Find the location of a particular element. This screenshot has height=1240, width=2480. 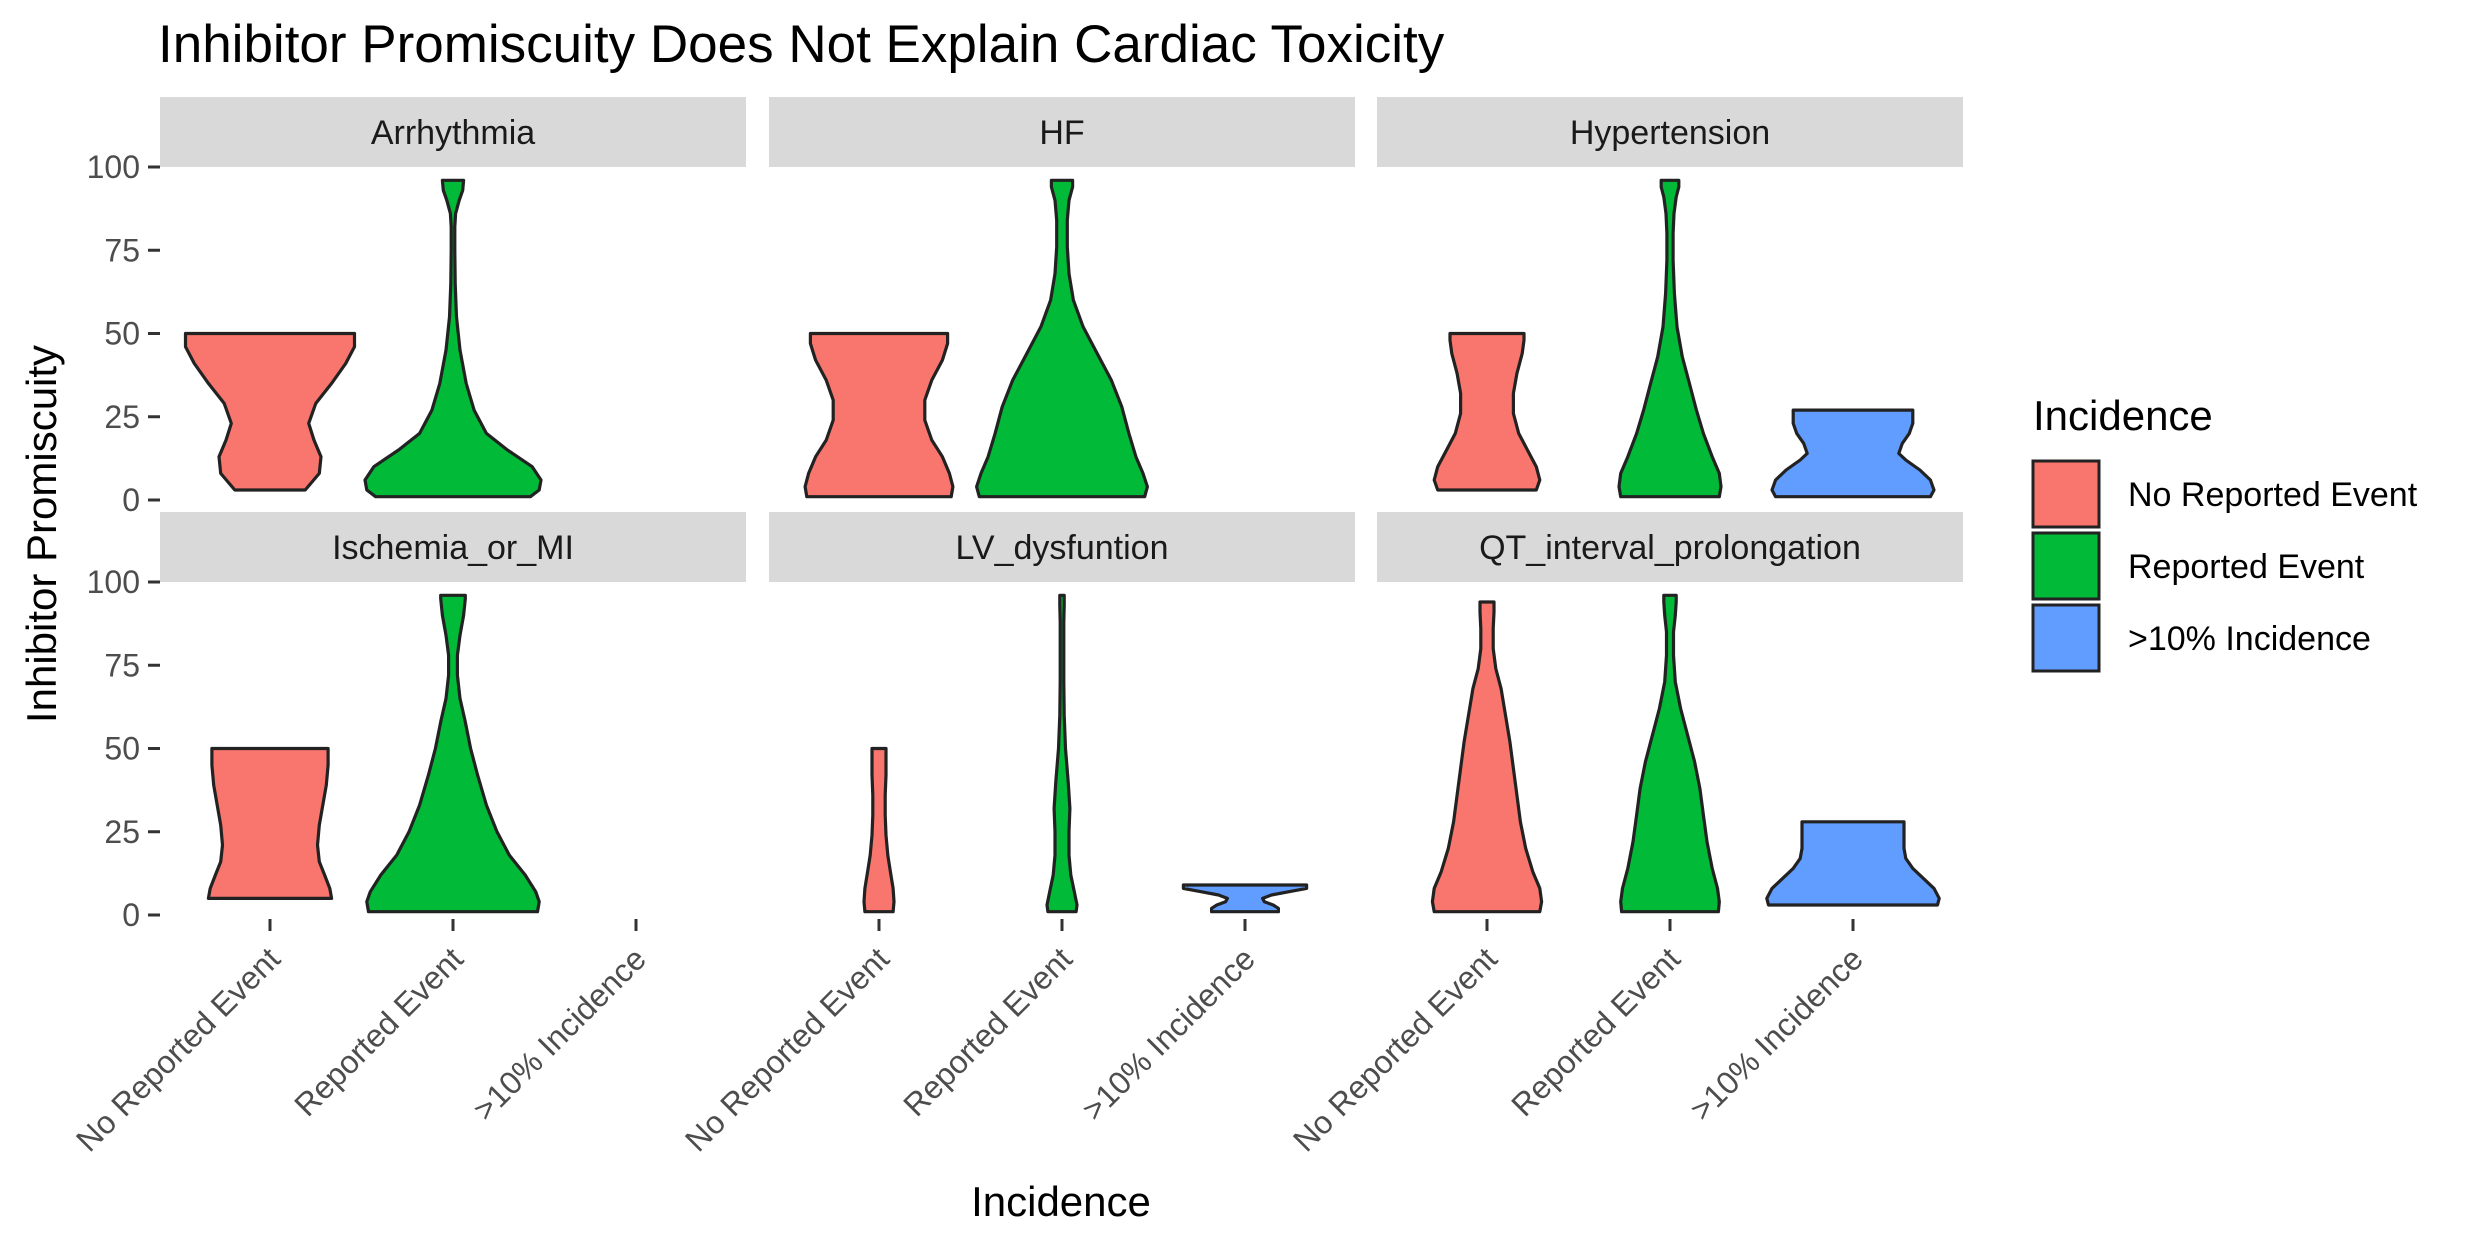

facet-strip-label: HF is located at coordinates (1061, 133).